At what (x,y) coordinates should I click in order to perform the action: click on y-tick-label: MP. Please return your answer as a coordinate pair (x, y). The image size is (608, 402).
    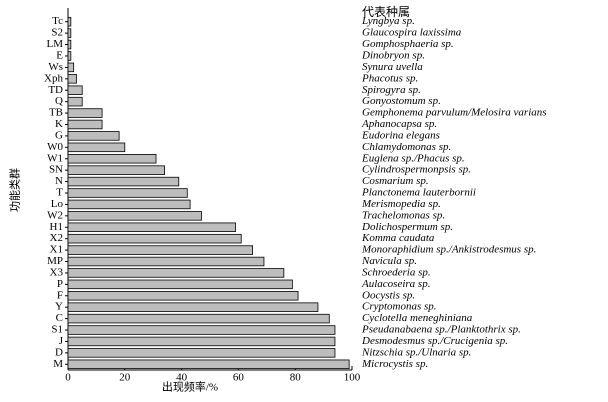
    Looking at the image, I should click on (55, 261).